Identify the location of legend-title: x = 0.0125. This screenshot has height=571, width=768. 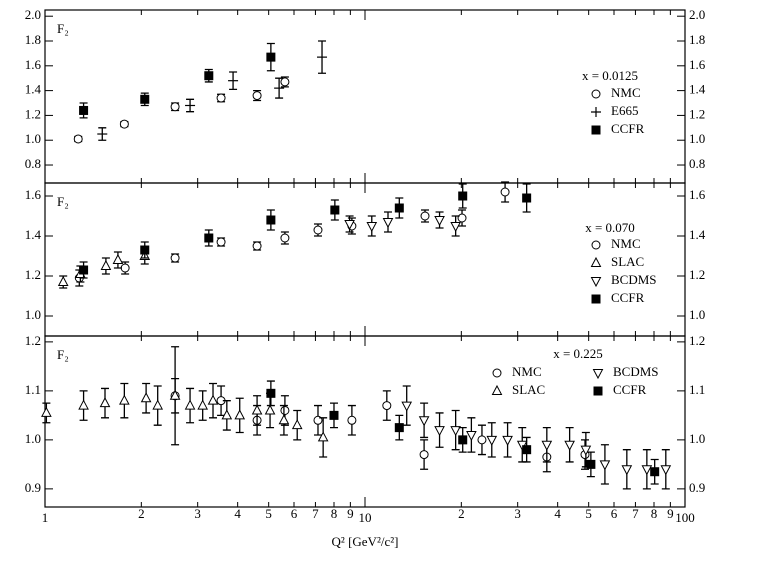
(610, 75).